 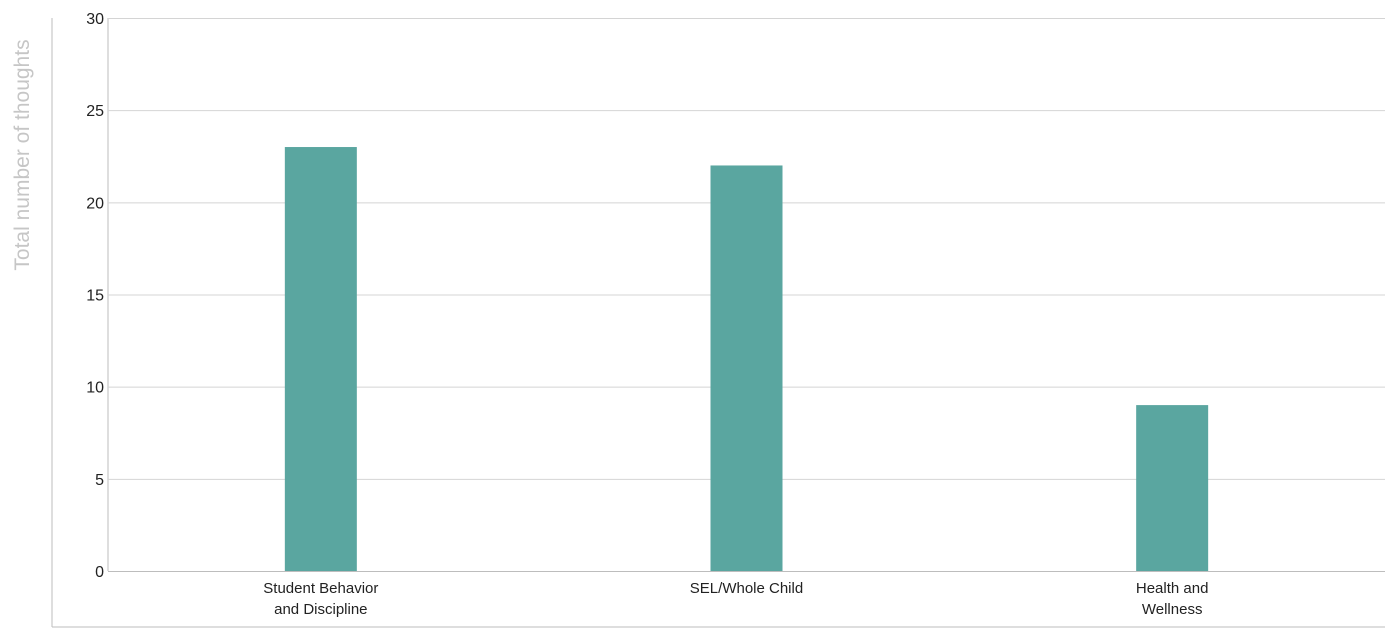 I want to click on x-tick-label: Student Behavior, so click(x=320, y=588).